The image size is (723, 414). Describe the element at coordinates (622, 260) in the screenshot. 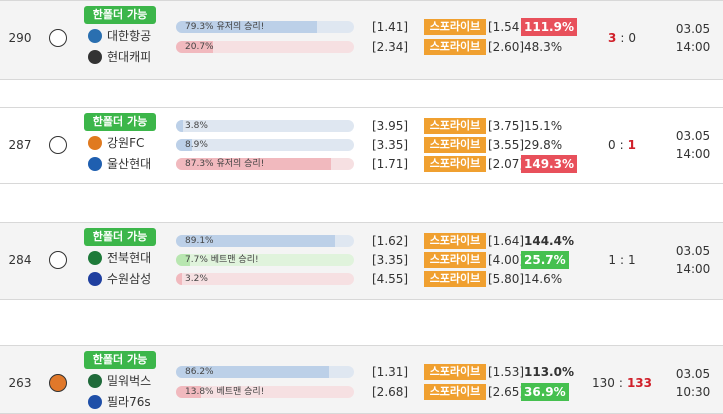

I see `score: 1:1` at that location.